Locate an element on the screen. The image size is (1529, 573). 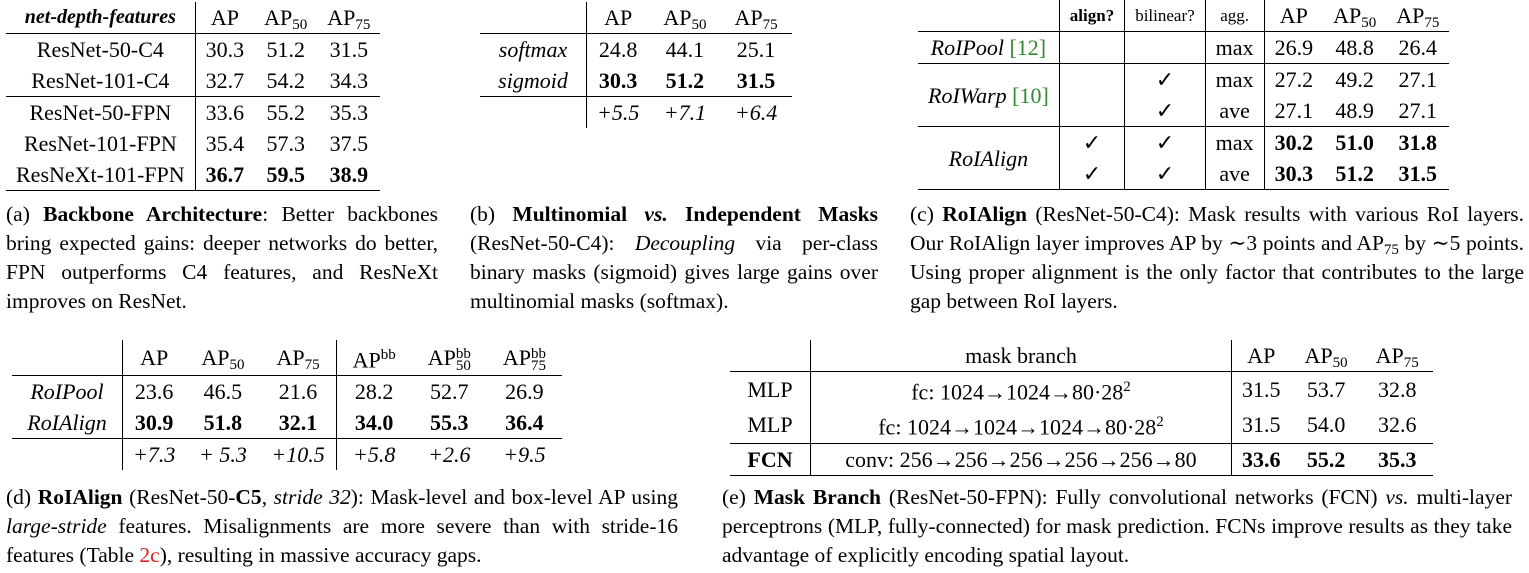
table-a-cell: 51.2 is located at coordinates (285, 49).